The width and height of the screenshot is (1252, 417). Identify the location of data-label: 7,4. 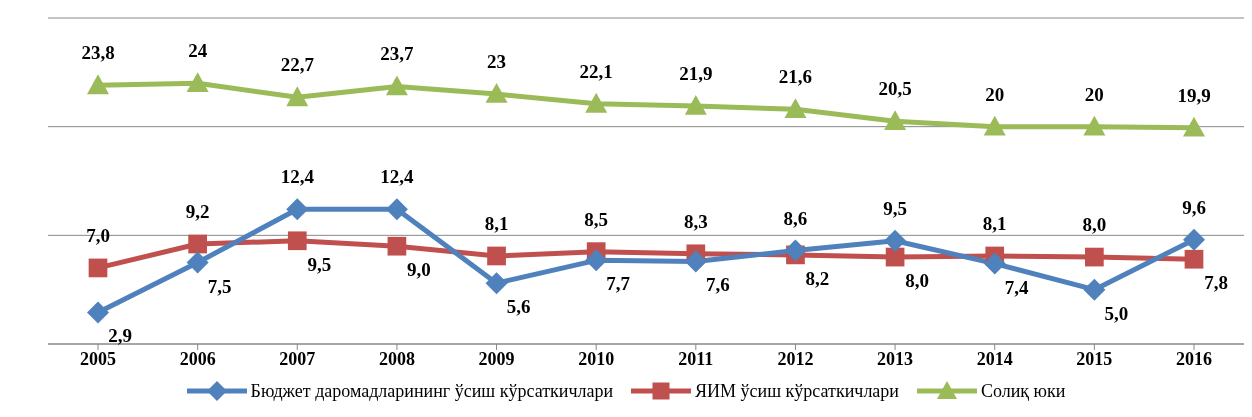
(1017, 287).